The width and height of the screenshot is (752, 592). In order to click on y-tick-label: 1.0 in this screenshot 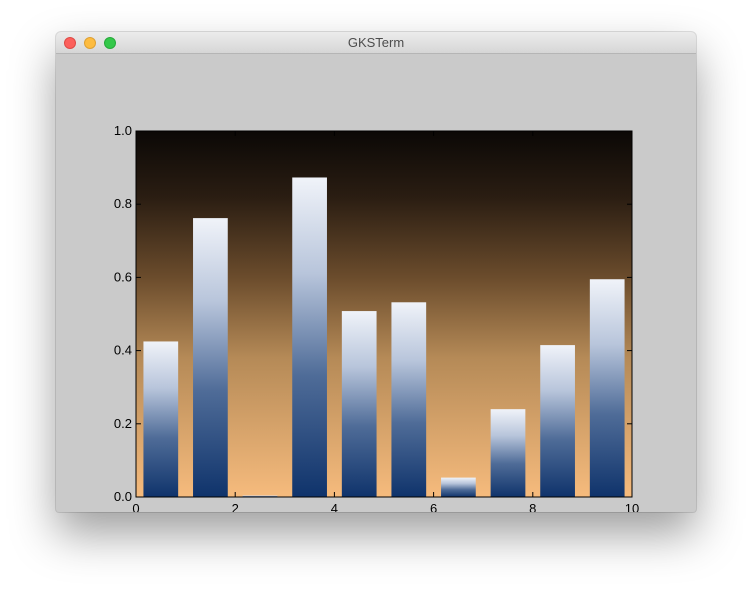, I will do `click(123, 130)`.